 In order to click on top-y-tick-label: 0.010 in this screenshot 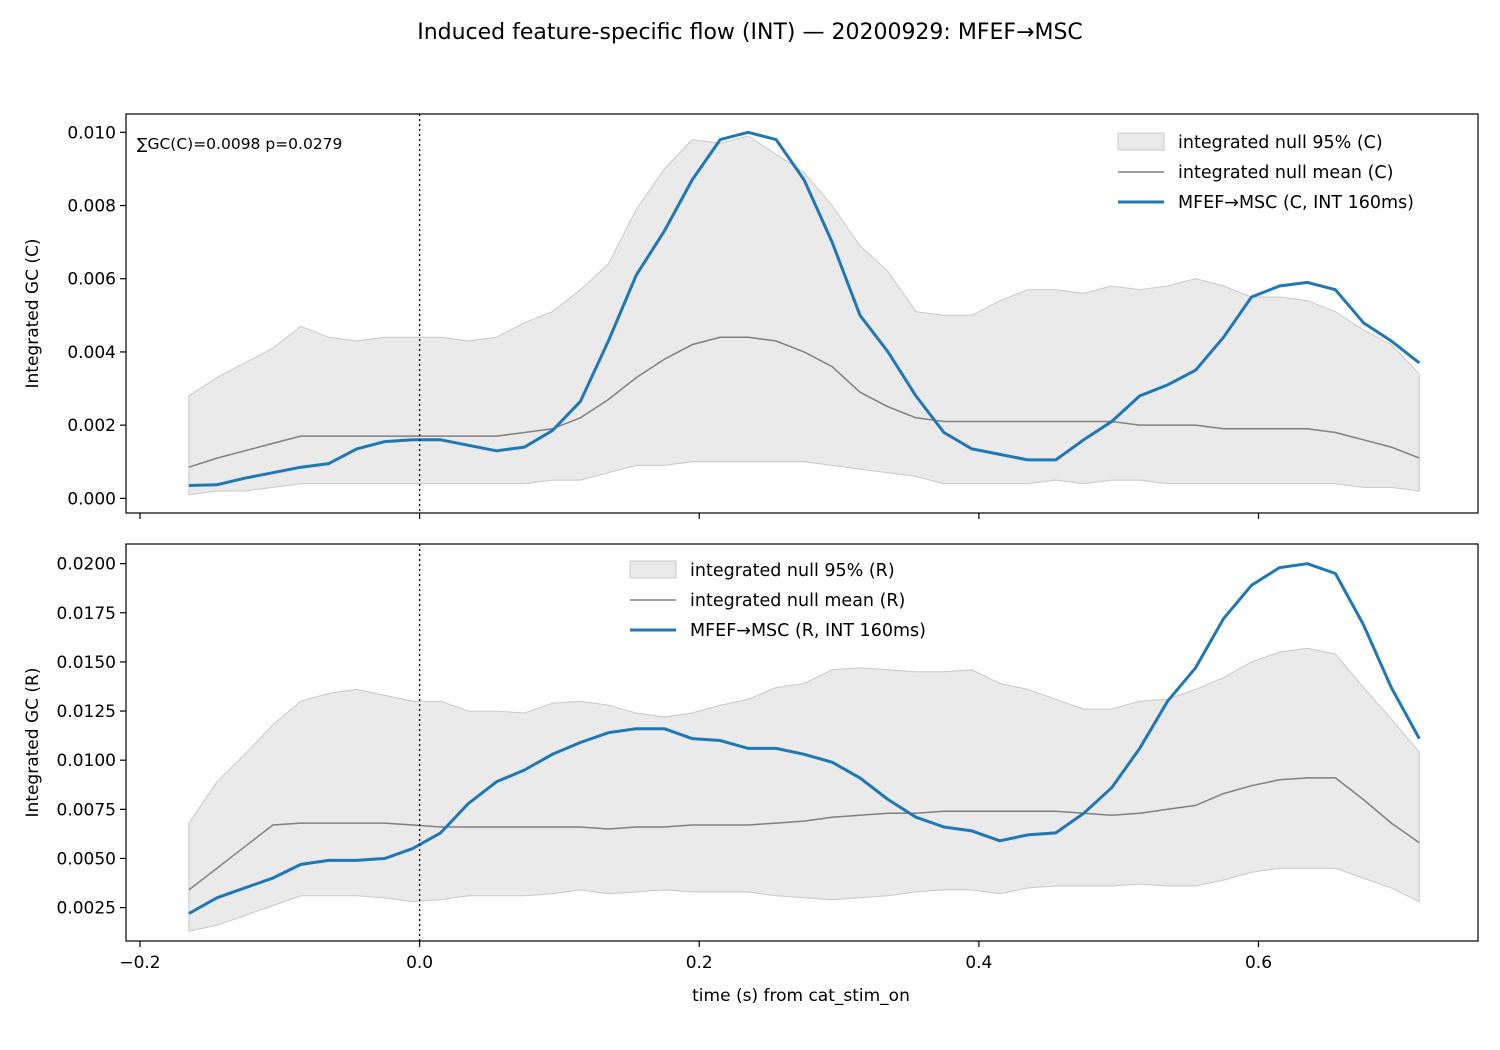, I will do `click(91, 133)`.